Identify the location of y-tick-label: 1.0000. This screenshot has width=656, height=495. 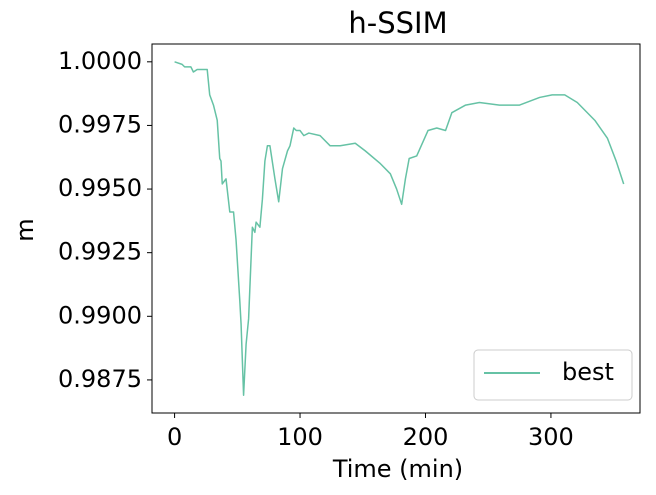
(100, 61).